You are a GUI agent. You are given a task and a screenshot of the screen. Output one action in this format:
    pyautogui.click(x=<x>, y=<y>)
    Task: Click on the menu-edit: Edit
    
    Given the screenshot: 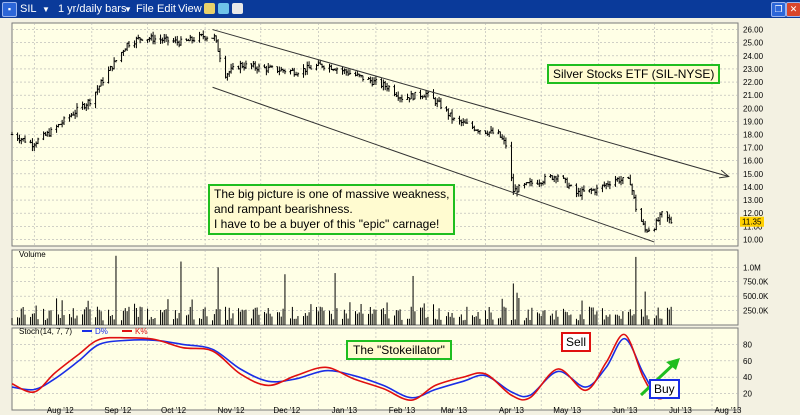 What is the action you would take?
    pyautogui.click(x=166, y=9)
    